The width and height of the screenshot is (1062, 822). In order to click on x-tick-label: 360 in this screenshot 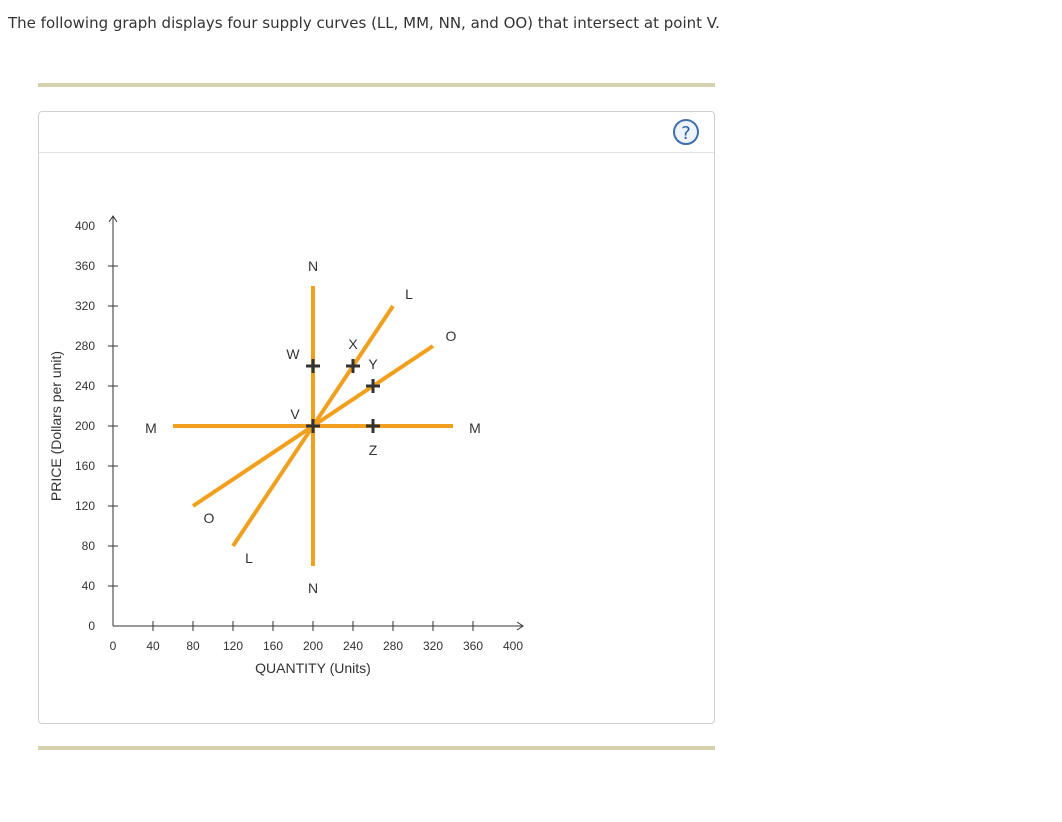, I will do `click(473, 646)`.